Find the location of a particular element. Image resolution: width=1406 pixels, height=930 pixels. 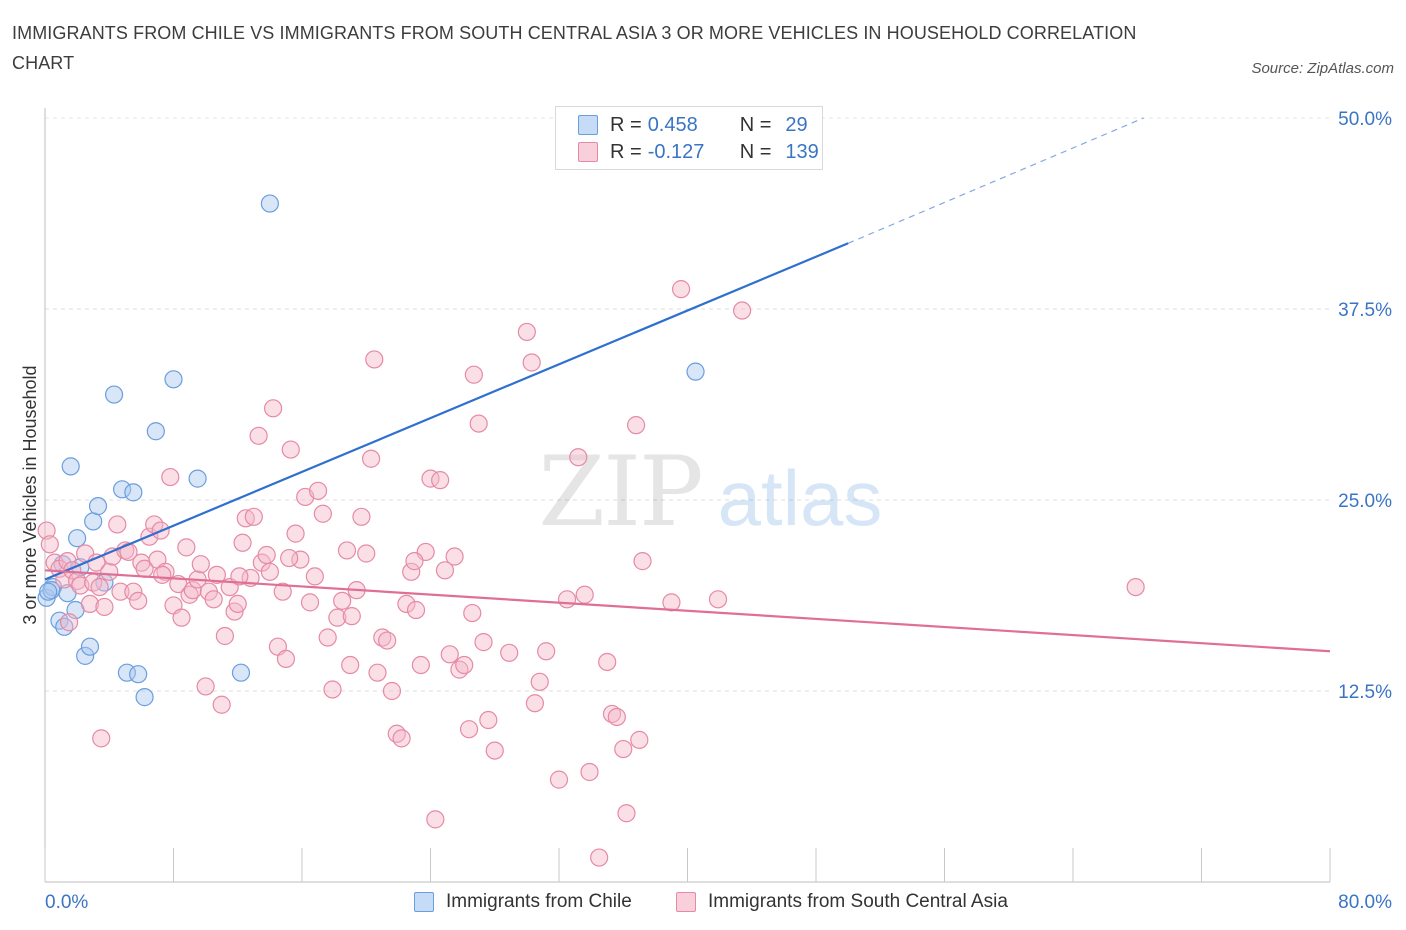

y-tick-label: 12.5% is located at coordinates (1365, 692).